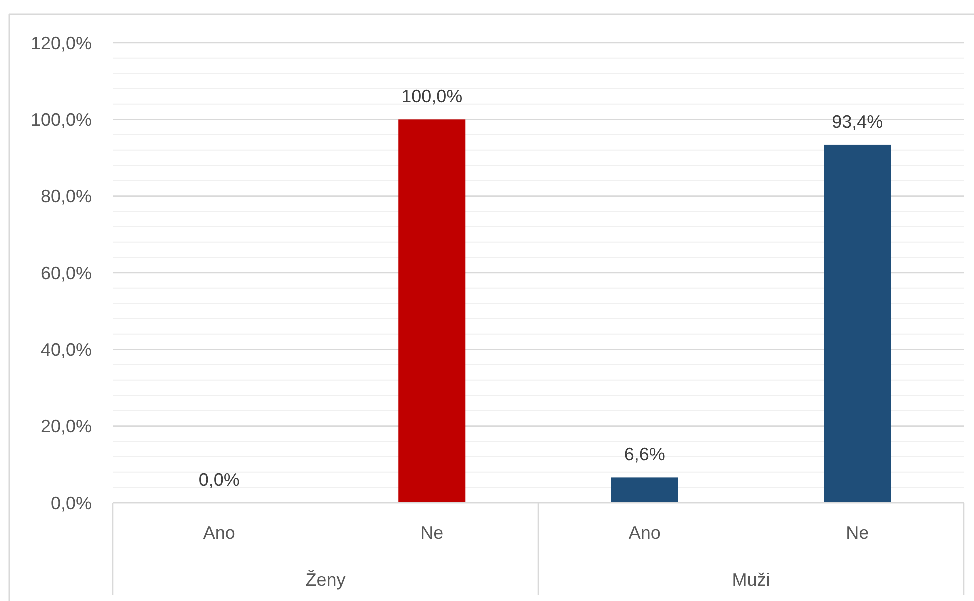 This screenshot has height=601, width=974. What do you see at coordinates (66, 426) in the screenshot?
I see `y-tick-label: 20,0%` at bounding box center [66, 426].